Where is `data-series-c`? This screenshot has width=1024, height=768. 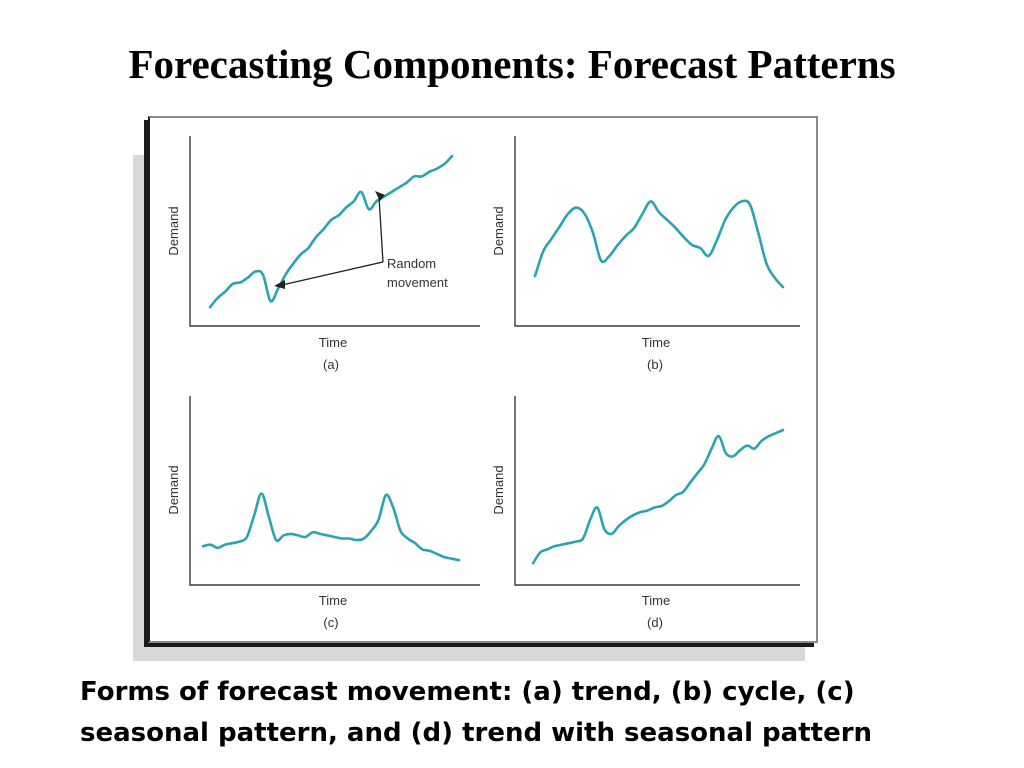
data-series-c is located at coordinates (331, 527).